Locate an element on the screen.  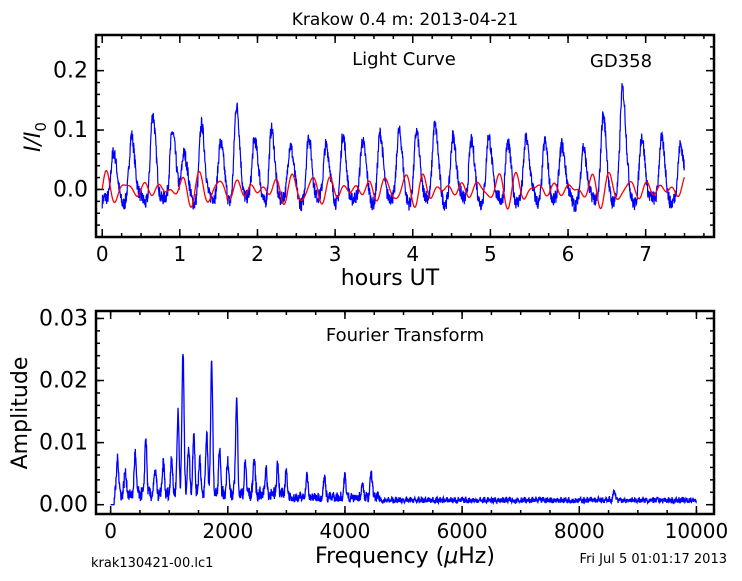
footer-filename: krak130421-00.lc1 is located at coordinates (152, 563).